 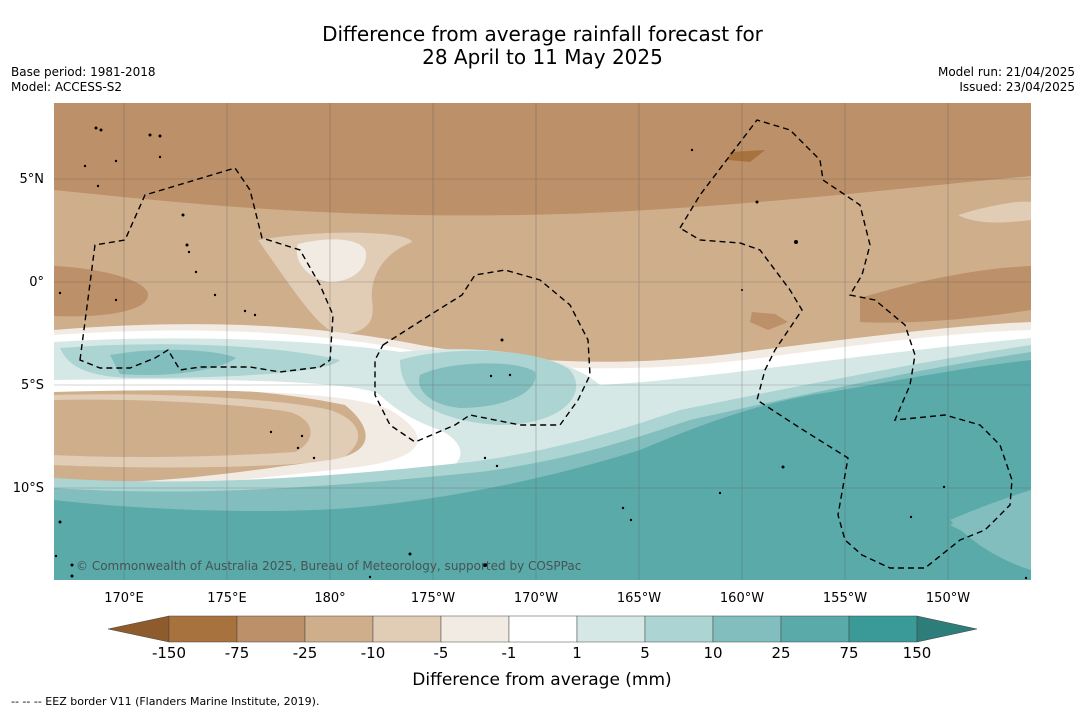 What do you see at coordinates (329, 598) in the screenshot?
I see `lon-tick-180: 180°` at bounding box center [329, 598].